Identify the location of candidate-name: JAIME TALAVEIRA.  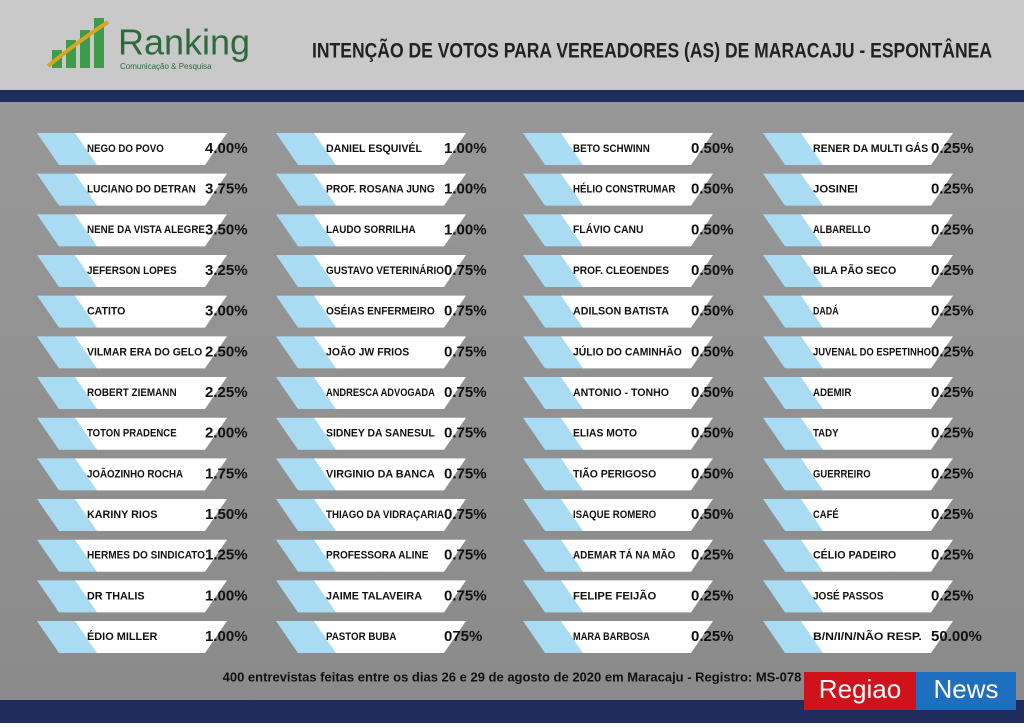
(374, 596).